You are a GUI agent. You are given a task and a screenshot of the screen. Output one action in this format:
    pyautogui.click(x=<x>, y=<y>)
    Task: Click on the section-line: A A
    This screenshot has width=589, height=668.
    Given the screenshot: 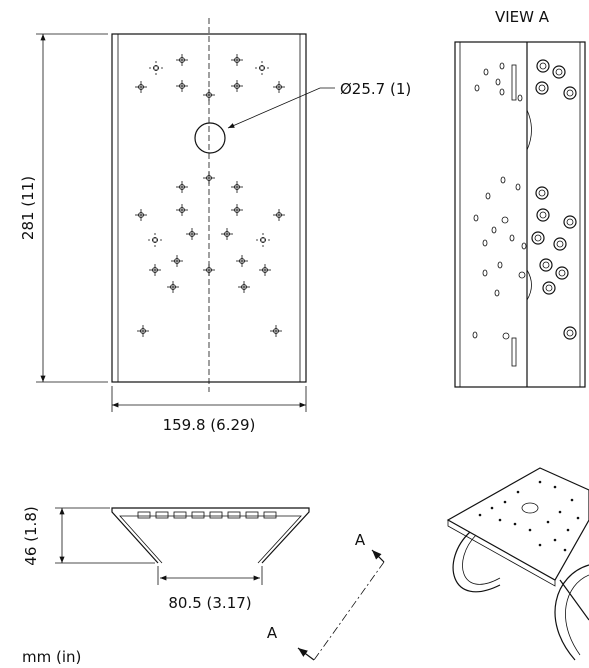 What is the action you would take?
    pyautogui.click(x=326, y=596)
    